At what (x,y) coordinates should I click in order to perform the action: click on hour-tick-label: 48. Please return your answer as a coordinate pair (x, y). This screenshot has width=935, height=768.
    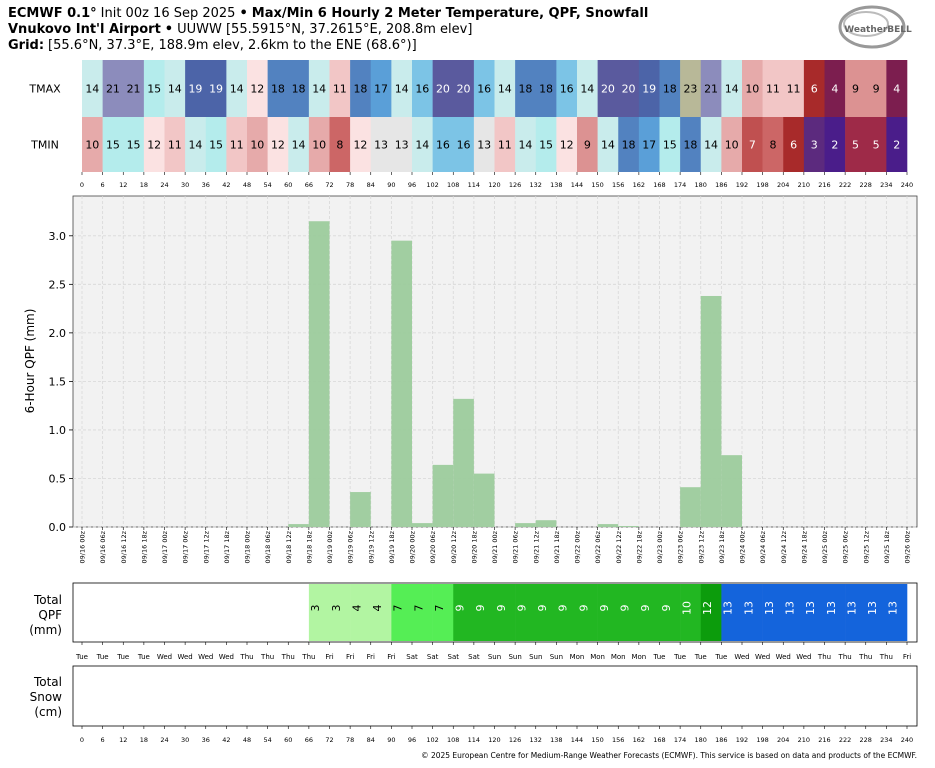
    Looking at the image, I should click on (247, 185).